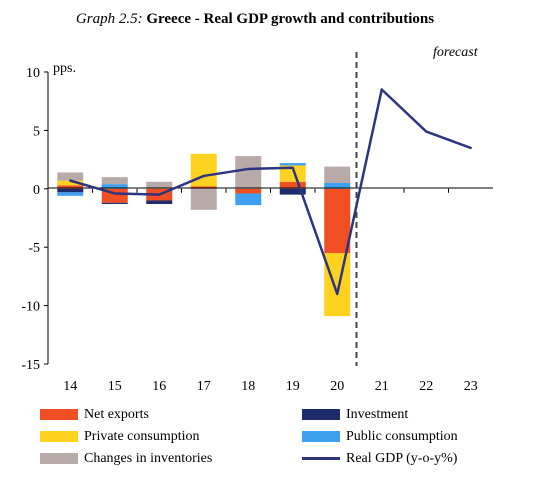  What do you see at coordinates (293, 386) in the screenshot?
I see `x-tick-label: 19` at bounding box center [293, 386].